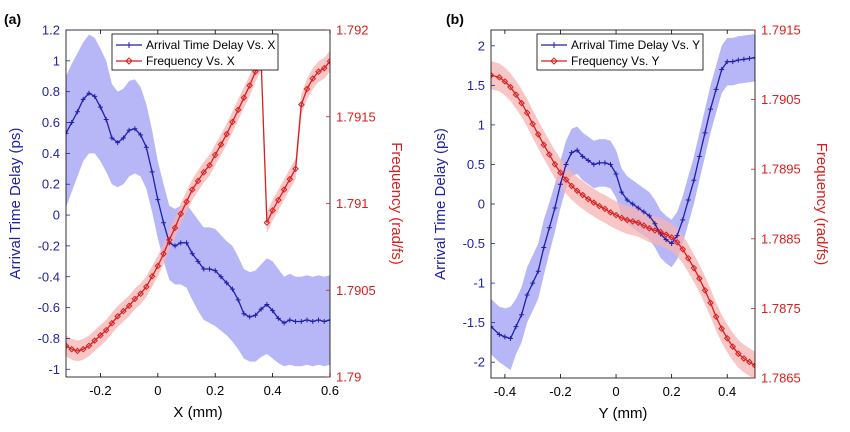 This screenshot has width=850, height=432. Describe the element at coordinates (455, 19) in the screenshot. I see `panel-b-label: (b)` at that location.